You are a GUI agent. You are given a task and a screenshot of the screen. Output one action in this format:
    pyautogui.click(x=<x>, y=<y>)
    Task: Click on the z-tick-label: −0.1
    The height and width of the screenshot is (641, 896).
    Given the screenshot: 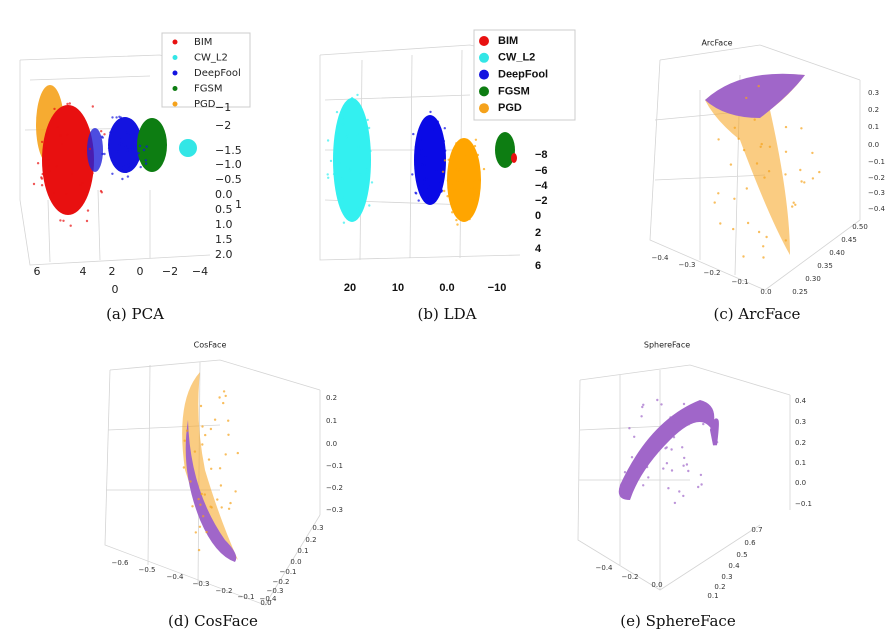 What is the action you would take?
    pyautogui.click(x=334, y=466)
    